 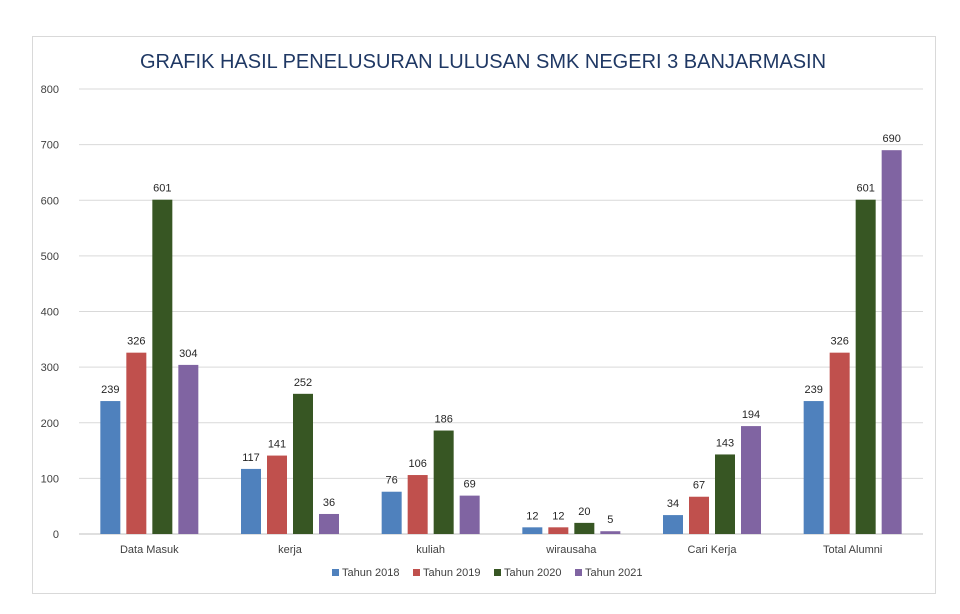 What do you see at coordinates (50, 146) in the screenshot?
I see `y-tick-label: 700` at bounding box center [50, 146].